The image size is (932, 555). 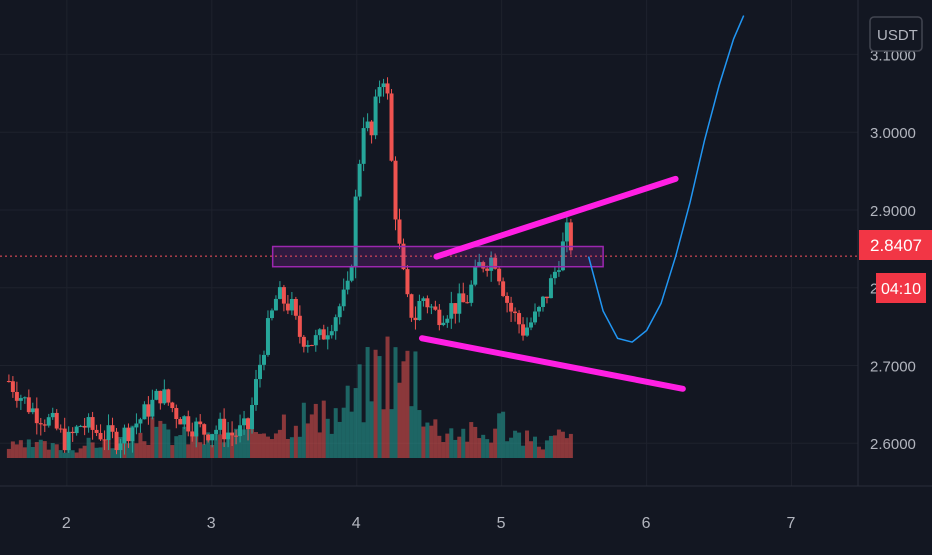 I want to click on price-tick-label: 2.7000, so click(x=893, y=366).